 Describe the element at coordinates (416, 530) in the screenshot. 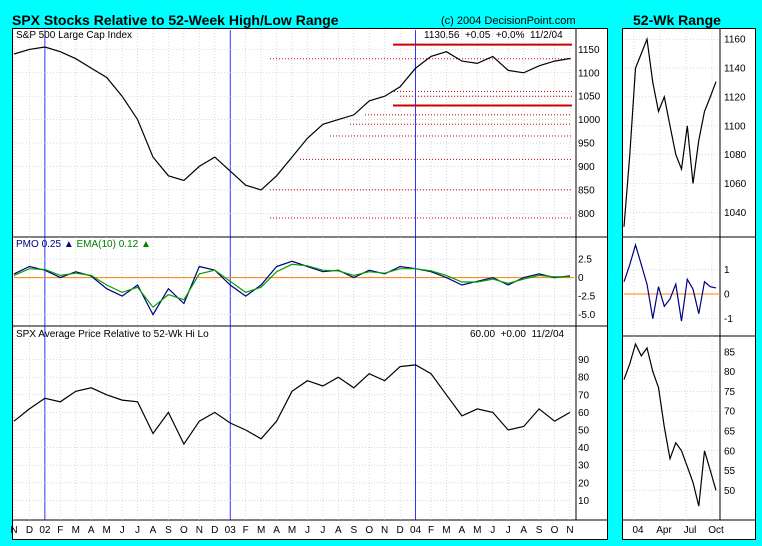

I see `x-tick-label: 04` at that location.